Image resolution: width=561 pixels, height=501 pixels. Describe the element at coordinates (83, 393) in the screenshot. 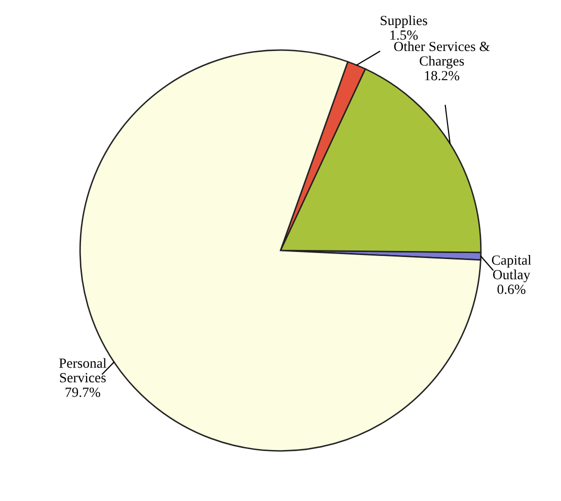

I see `data-label: 79.7%` at that location.